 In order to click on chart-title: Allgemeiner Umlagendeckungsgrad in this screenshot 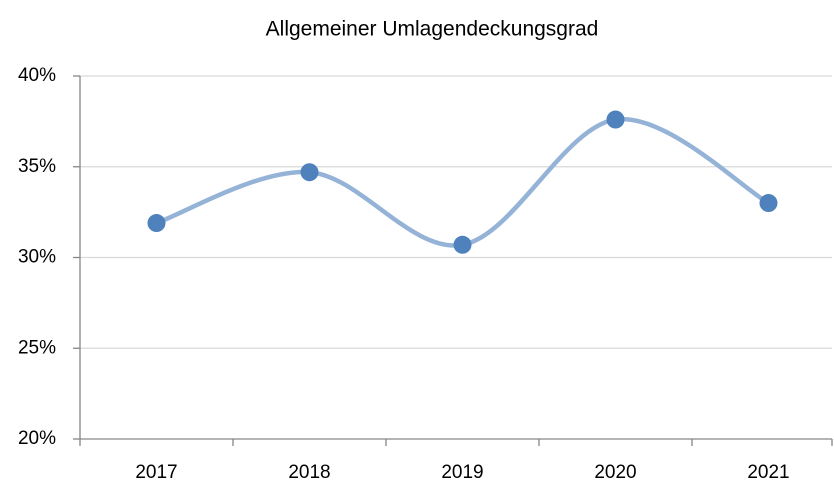, I will do `click(432, 29)`.